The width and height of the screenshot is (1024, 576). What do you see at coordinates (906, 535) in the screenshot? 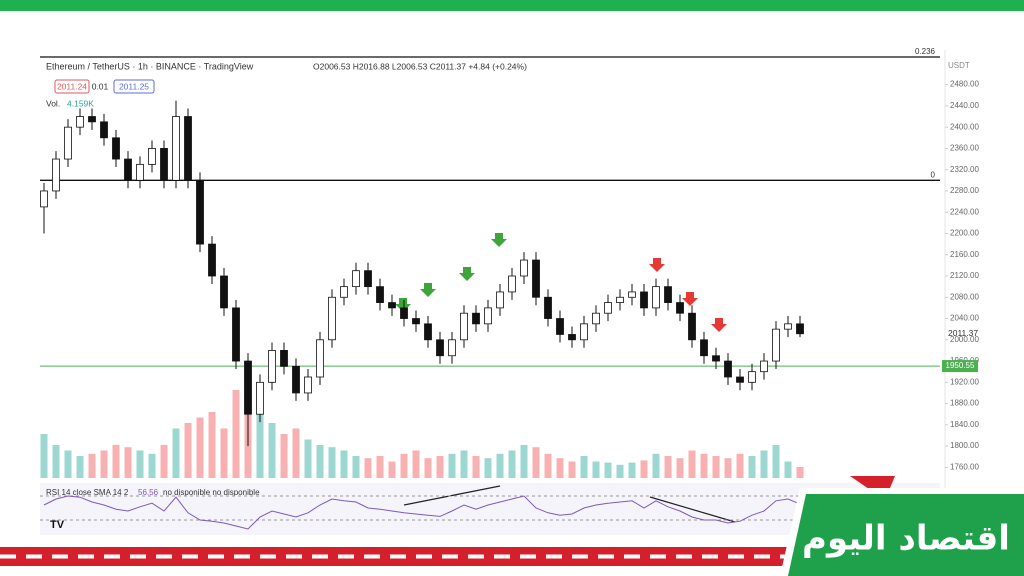
I see `logo-bg` at bounding box center [906, 535].